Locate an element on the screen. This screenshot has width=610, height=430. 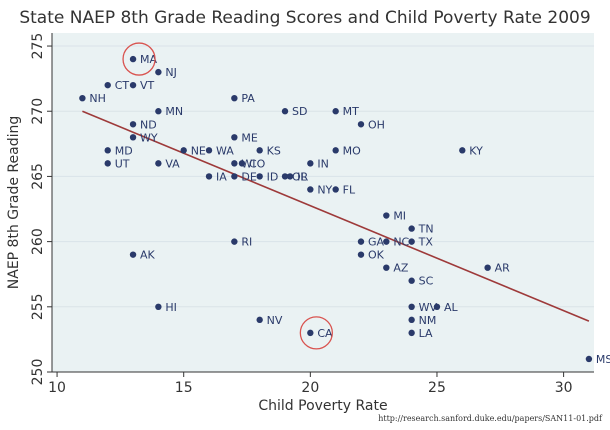
y-tick-label: 260 is located at coordinates (38, 241).